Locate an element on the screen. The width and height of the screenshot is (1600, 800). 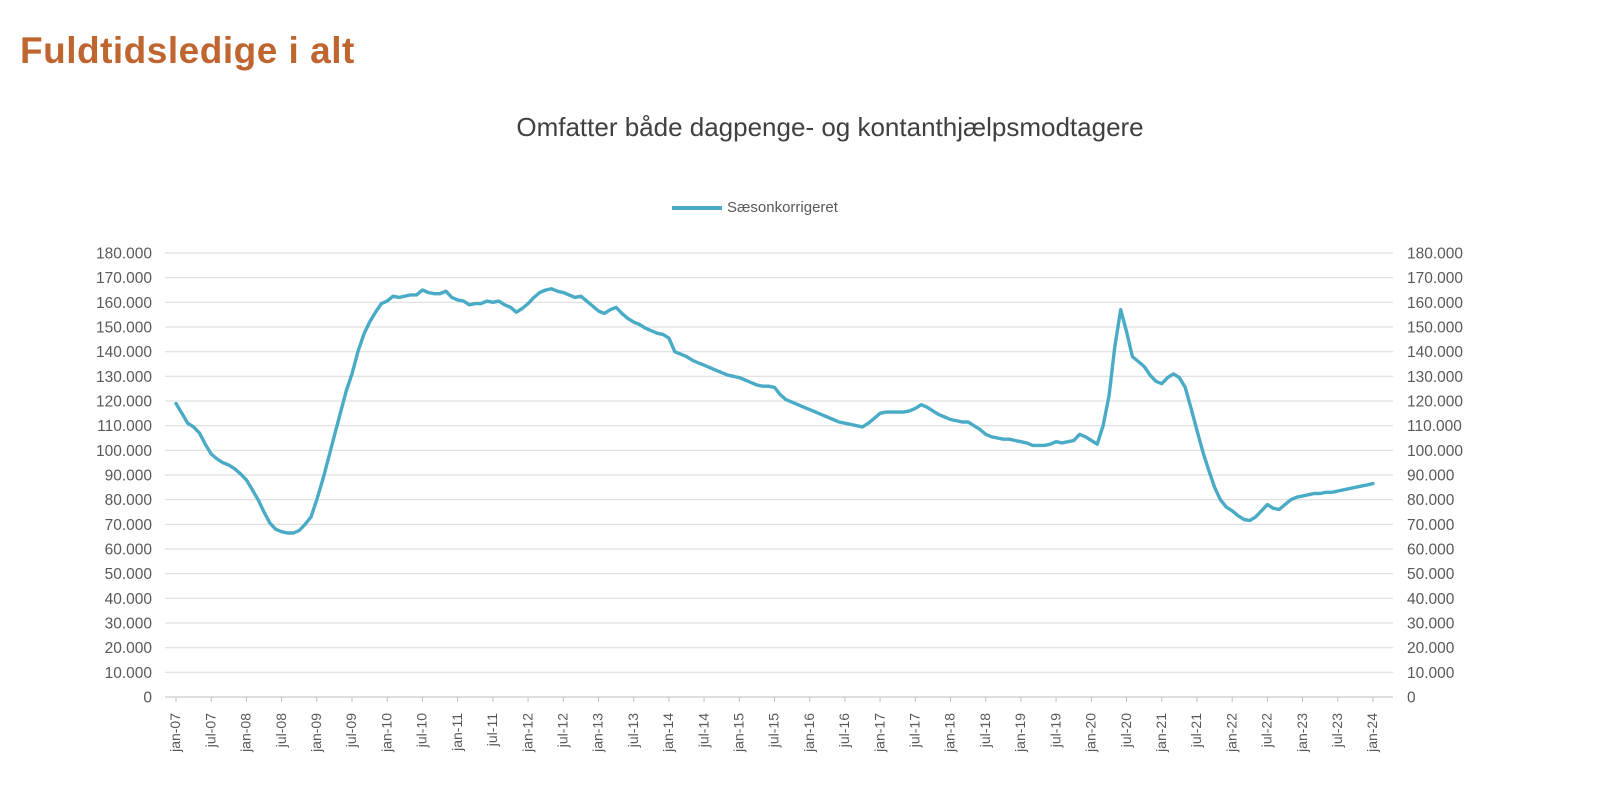
y-axis-label-right: 170.000 is located at coordinates (1435, 278).